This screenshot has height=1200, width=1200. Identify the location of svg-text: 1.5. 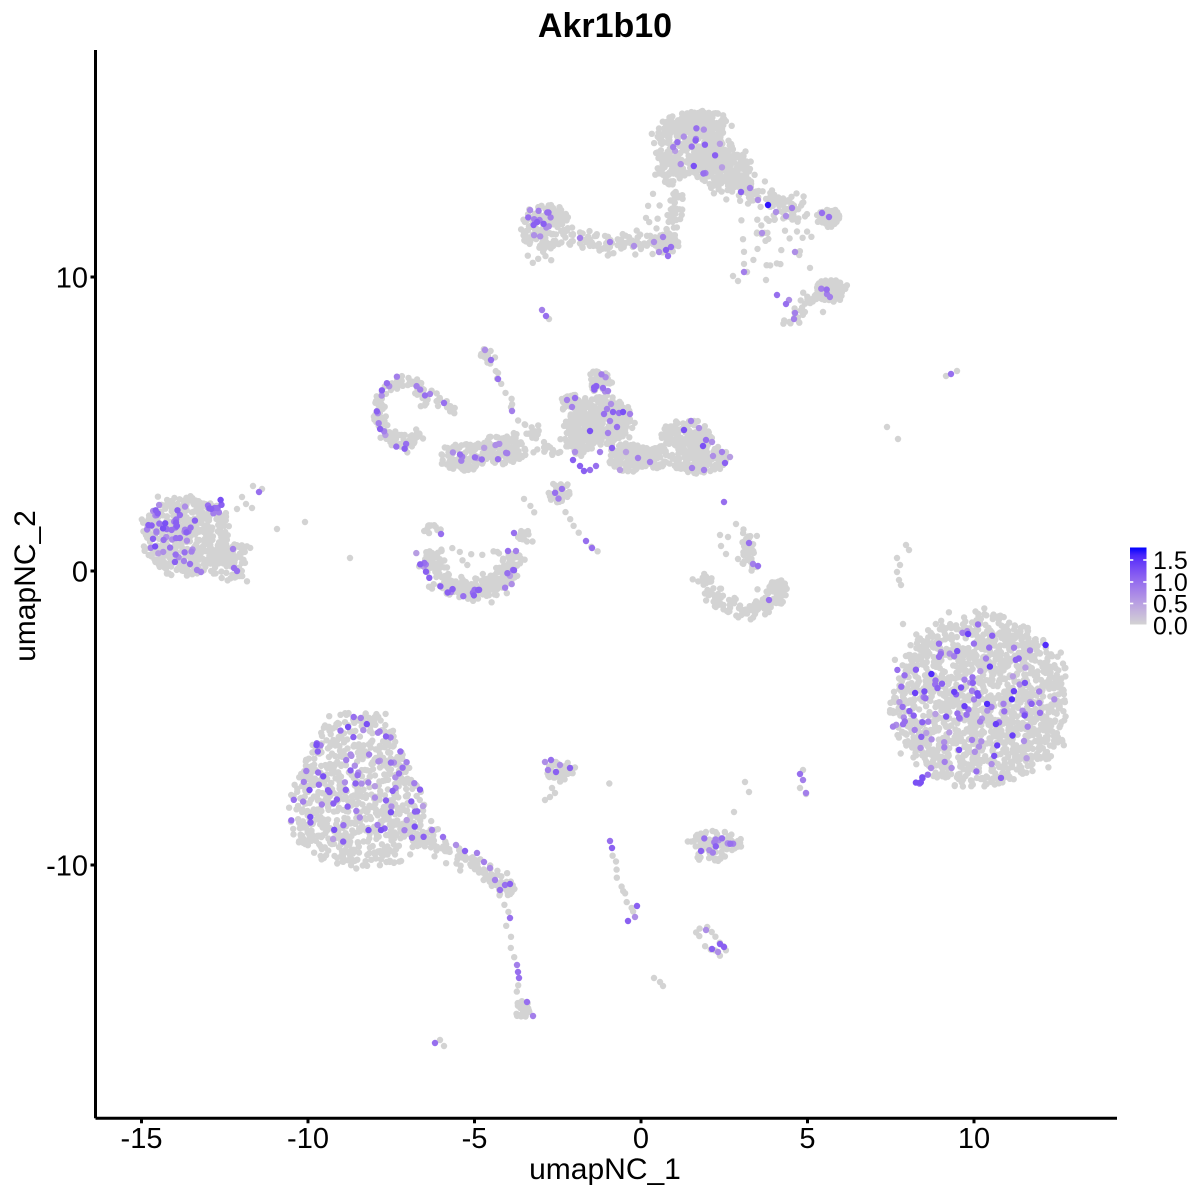
(1170, 561).